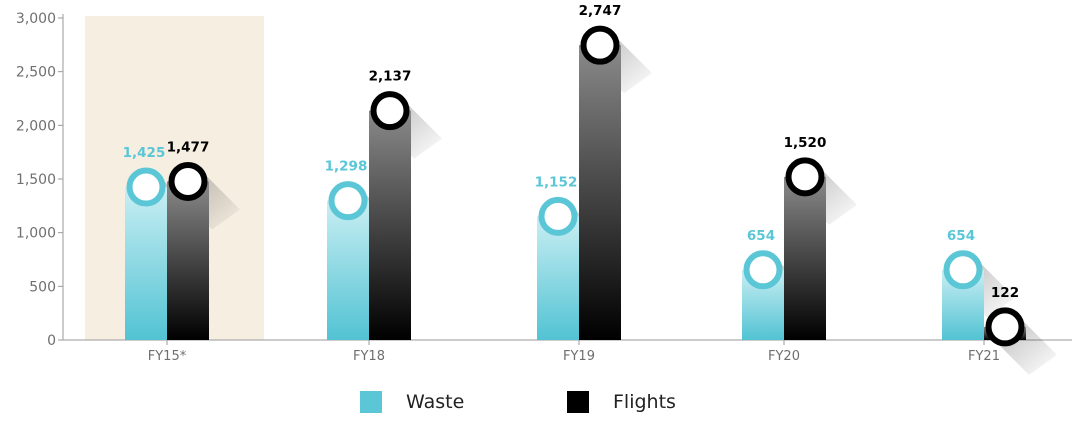 The height and width of the screenshot is (421, 1076). Describe the element at coordinates (42, 287) in the screenshot. I see `y-tick-label: 500` at that location.